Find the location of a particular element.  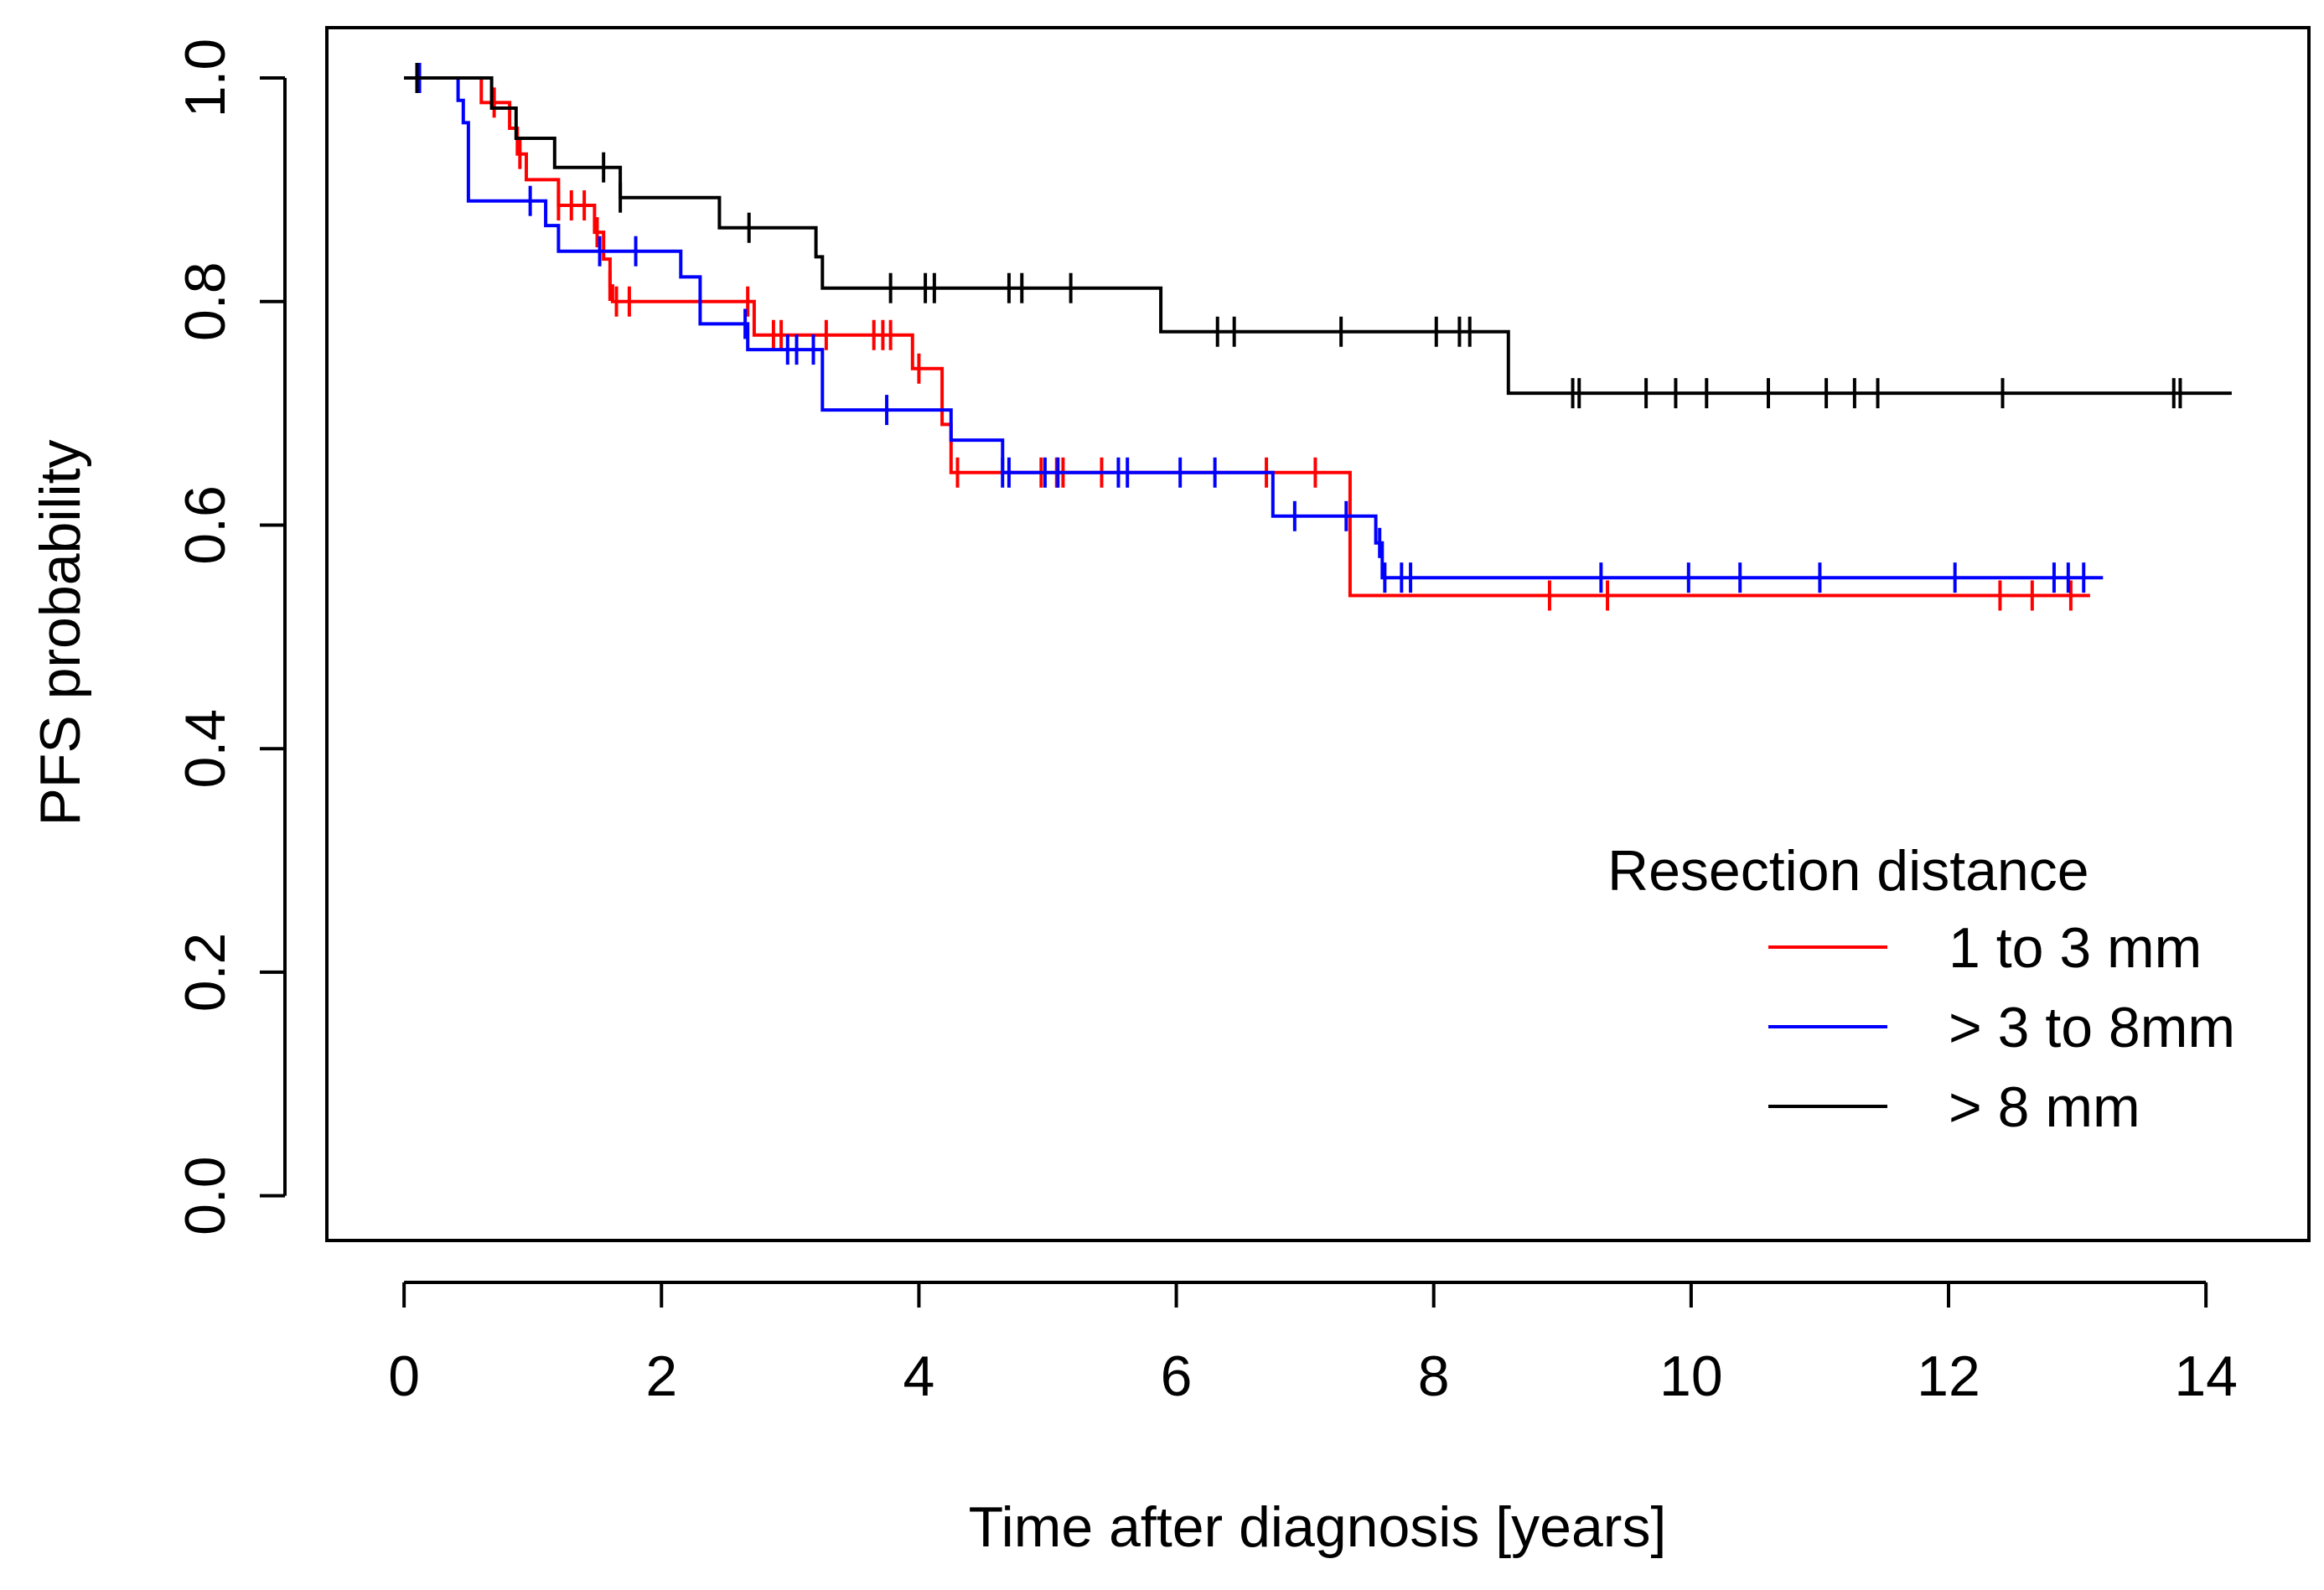

x-axis-label: Time after diagnosis [years] is located at coordinates (1318, 1527).